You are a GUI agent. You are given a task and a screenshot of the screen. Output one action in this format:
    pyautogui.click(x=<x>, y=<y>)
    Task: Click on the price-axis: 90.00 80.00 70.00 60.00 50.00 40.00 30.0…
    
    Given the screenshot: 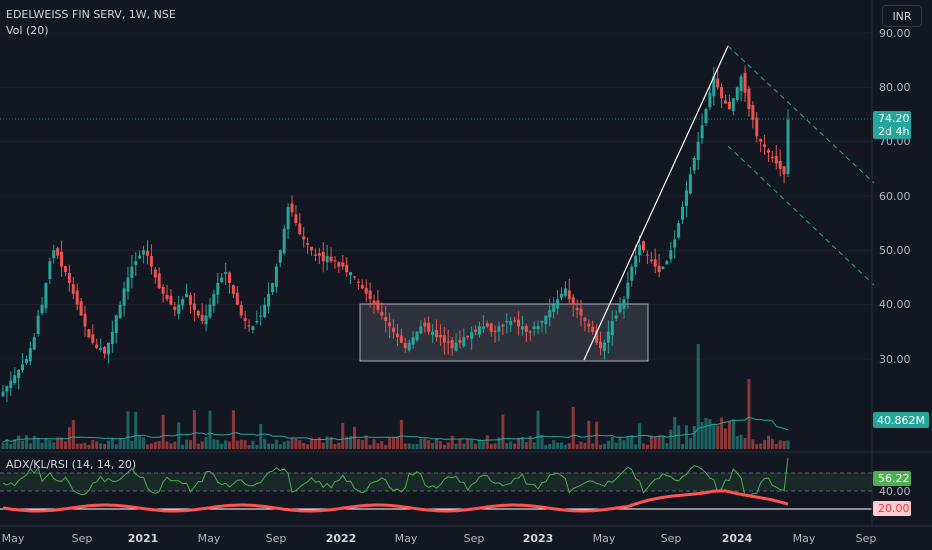 What is the action you would take?
    pyautogui.click(x=895, y=196)
    